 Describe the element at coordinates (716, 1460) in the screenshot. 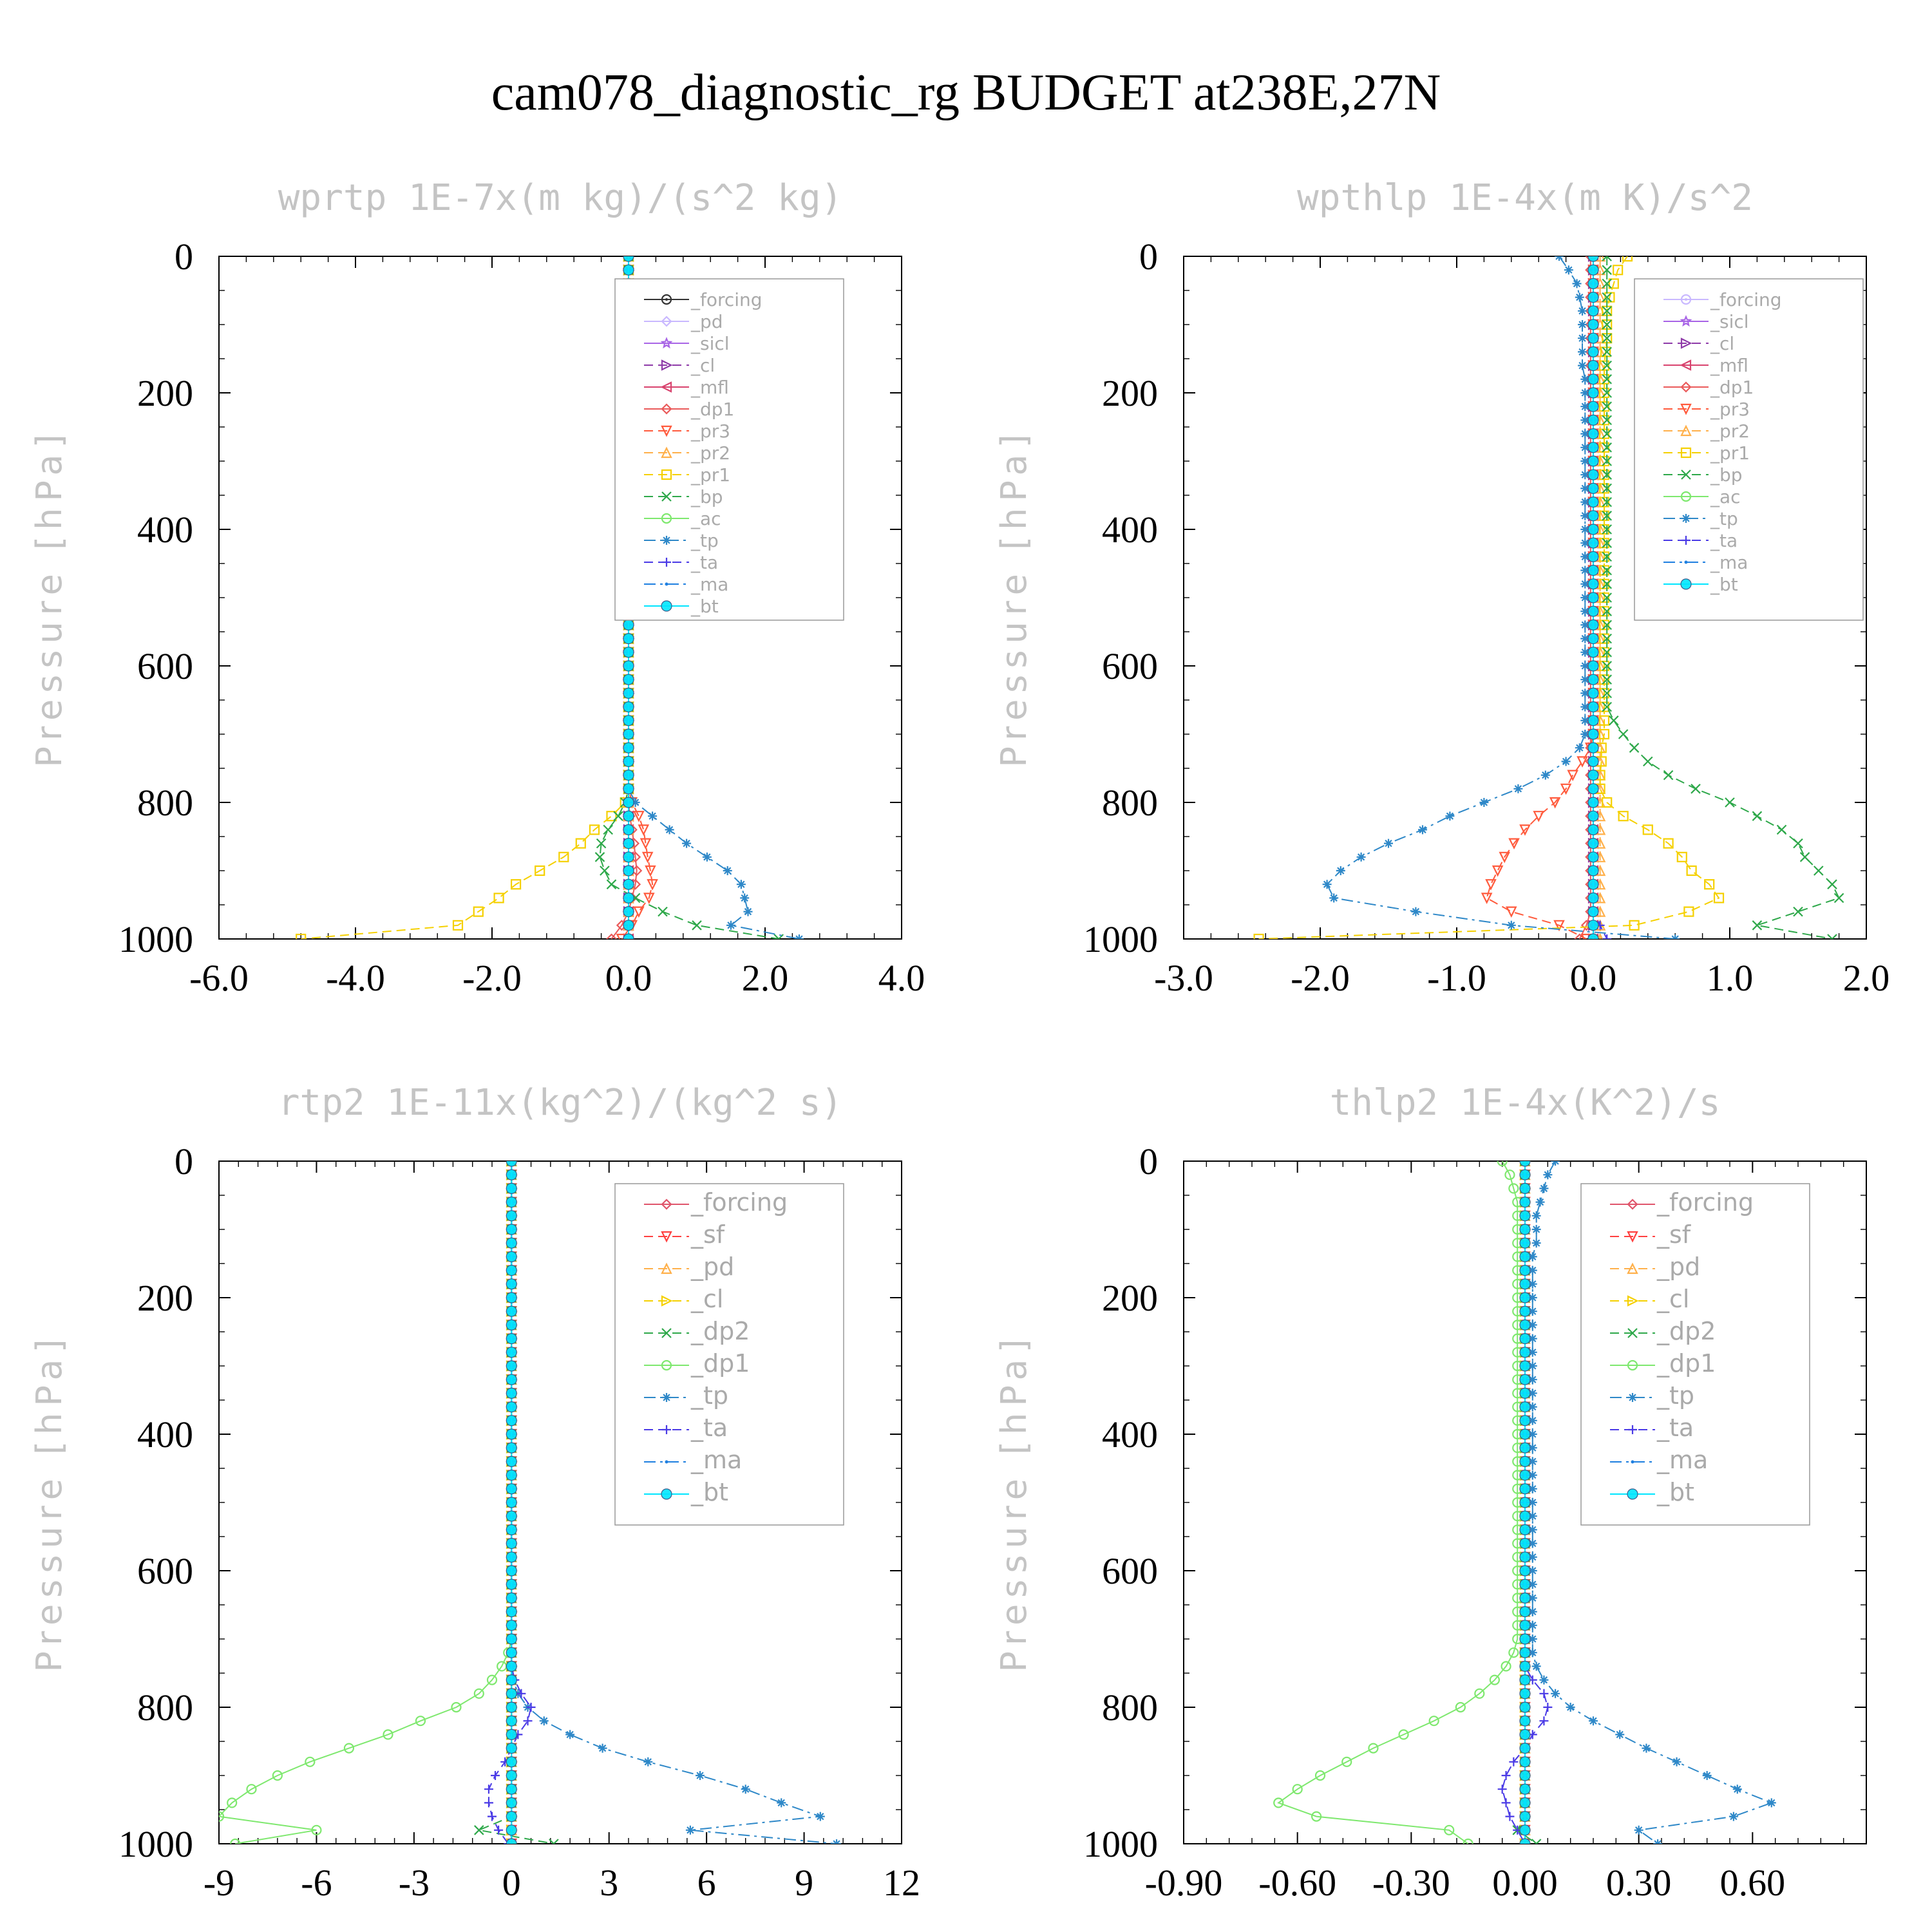

I see `legend-label: _ma` at that location.